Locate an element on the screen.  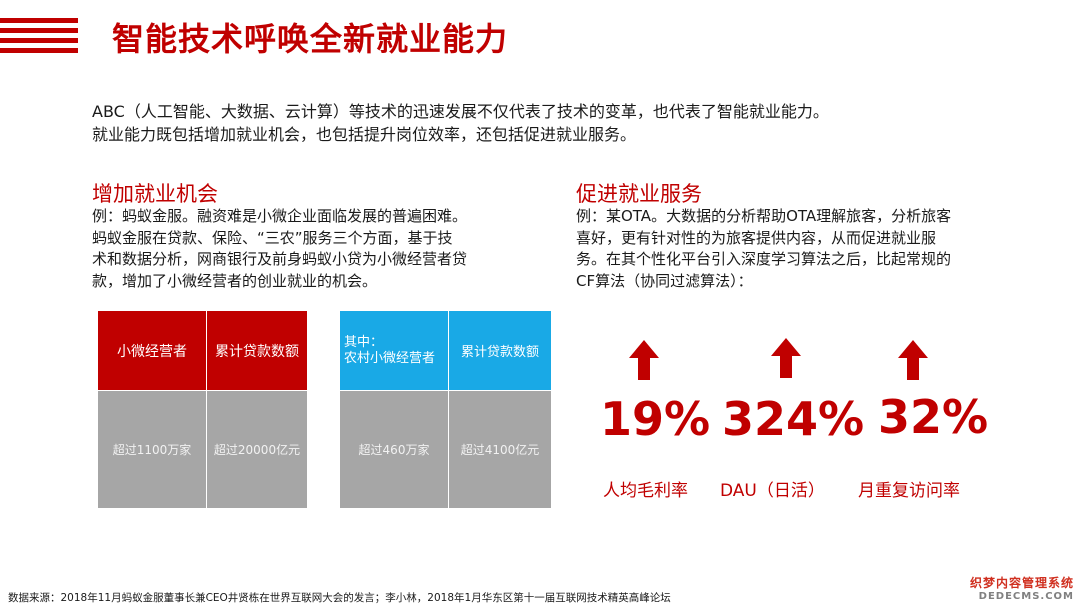
watermark-en: DEDECMS.COM is located at coordinates (1026, 596).